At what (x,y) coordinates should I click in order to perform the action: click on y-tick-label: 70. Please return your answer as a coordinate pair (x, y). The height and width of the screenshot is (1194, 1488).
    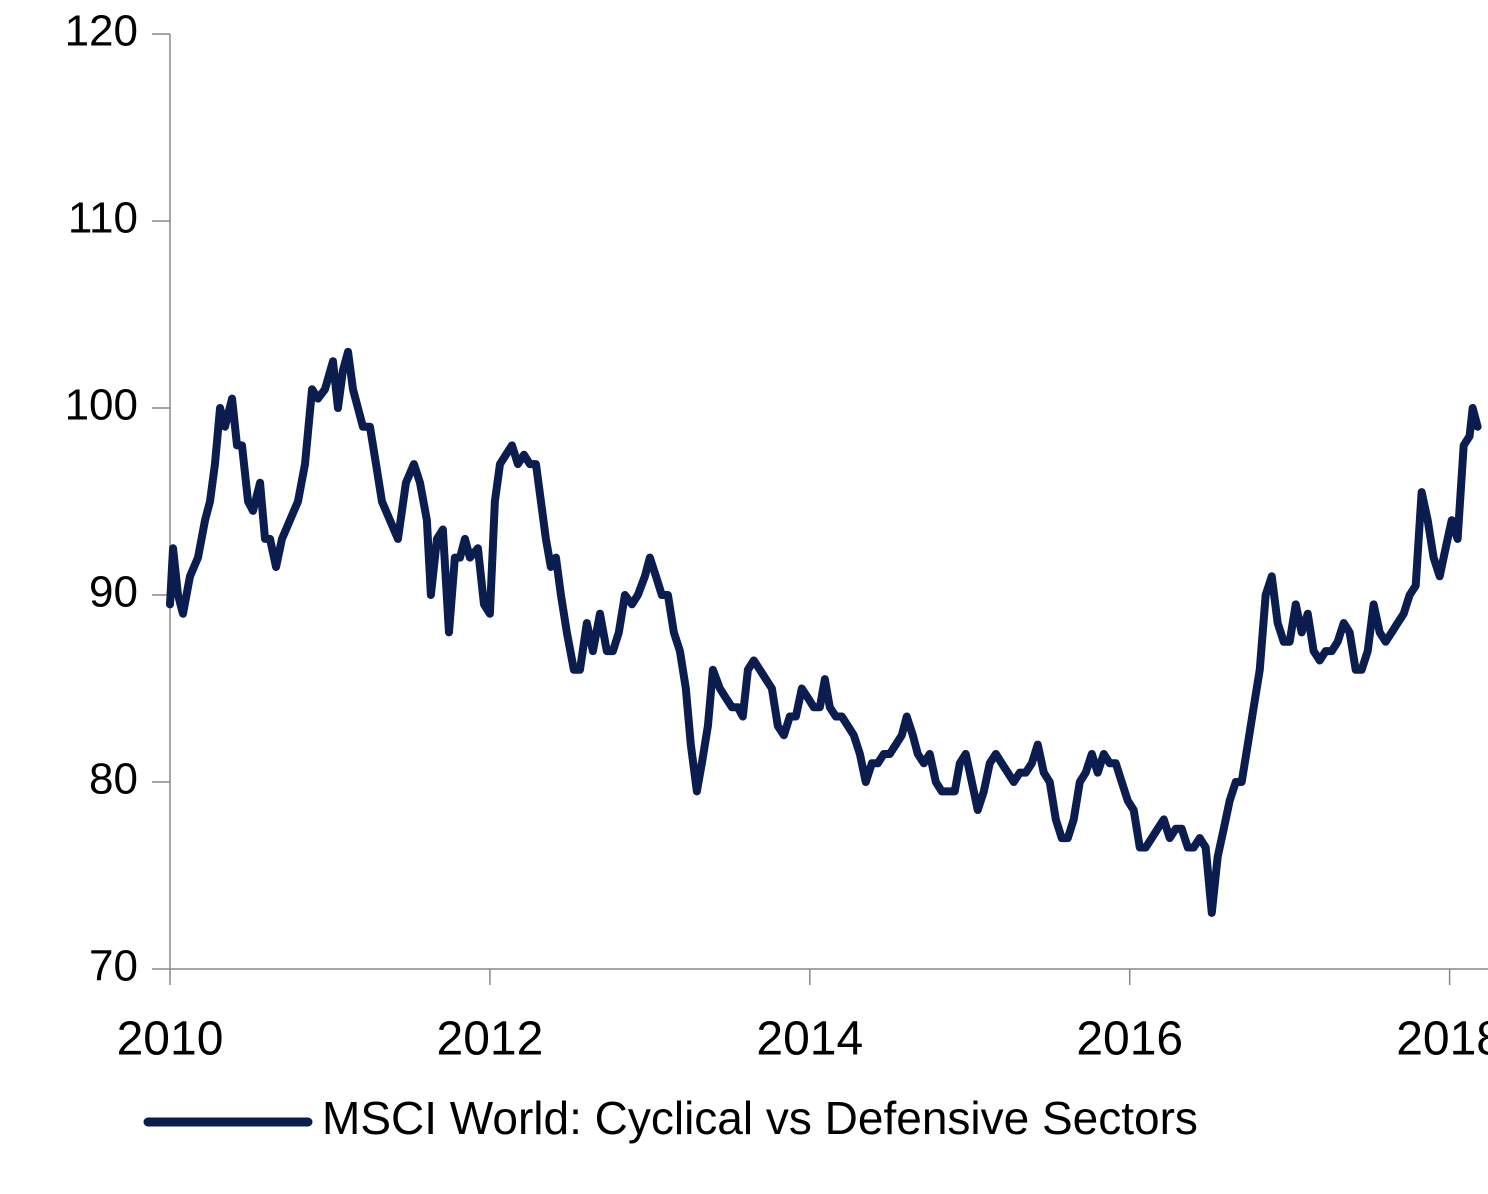
    Looking at the image, I should click on (113, 966).